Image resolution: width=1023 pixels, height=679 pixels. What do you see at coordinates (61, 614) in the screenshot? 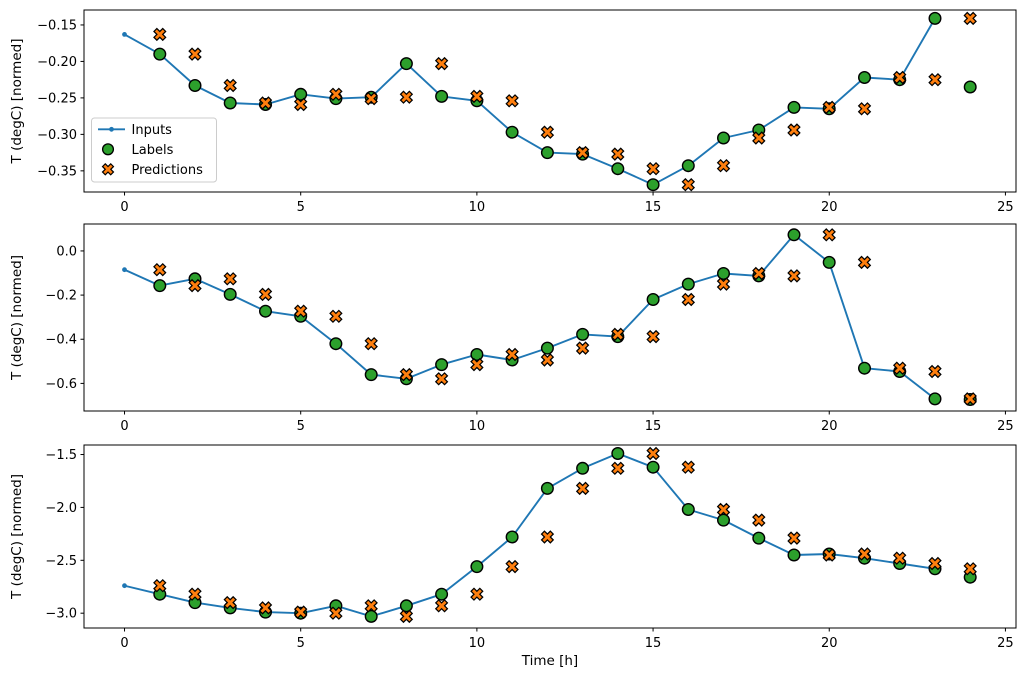
I see `y-tick-label: −3.0` at bounding box center [61, 614].